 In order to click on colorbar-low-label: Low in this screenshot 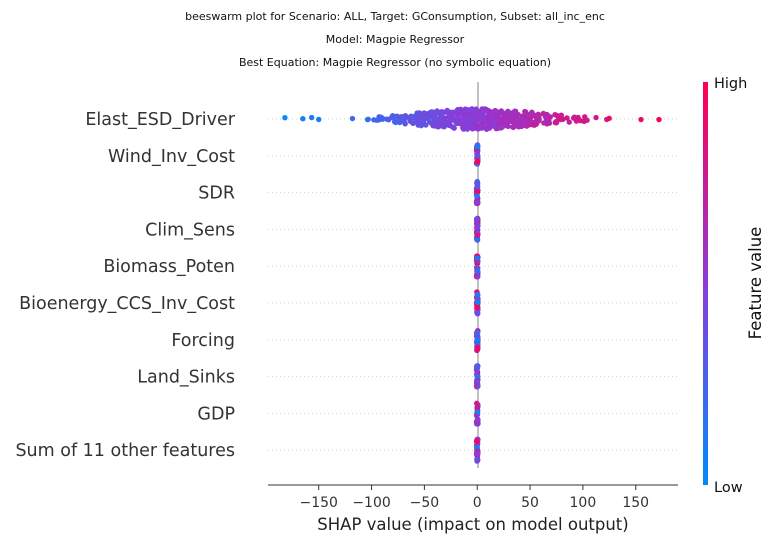, I will do `click(728, 488)`.